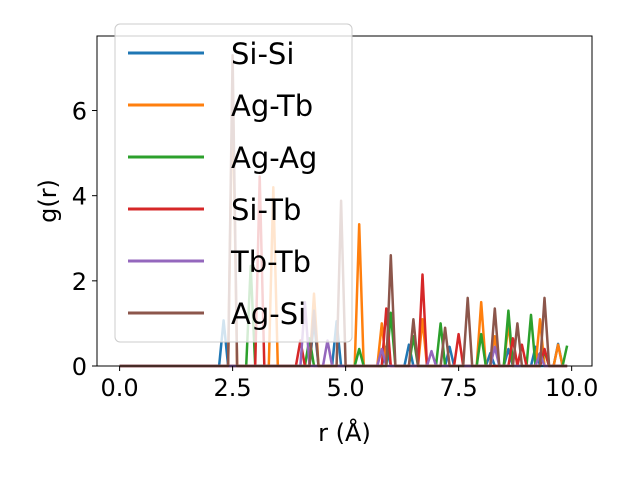  What do you see at coordinates (79, 197) in the screenshot?
I see `y-tick-label: 4` at bounding box center [79, 197].